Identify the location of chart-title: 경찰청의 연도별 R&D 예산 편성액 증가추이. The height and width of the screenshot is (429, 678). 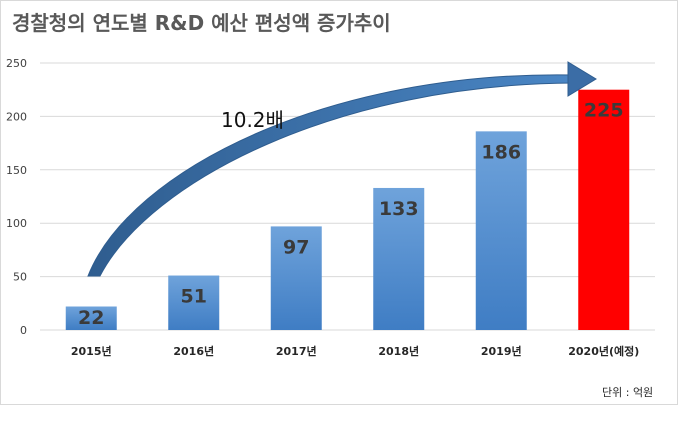
(201, 23).